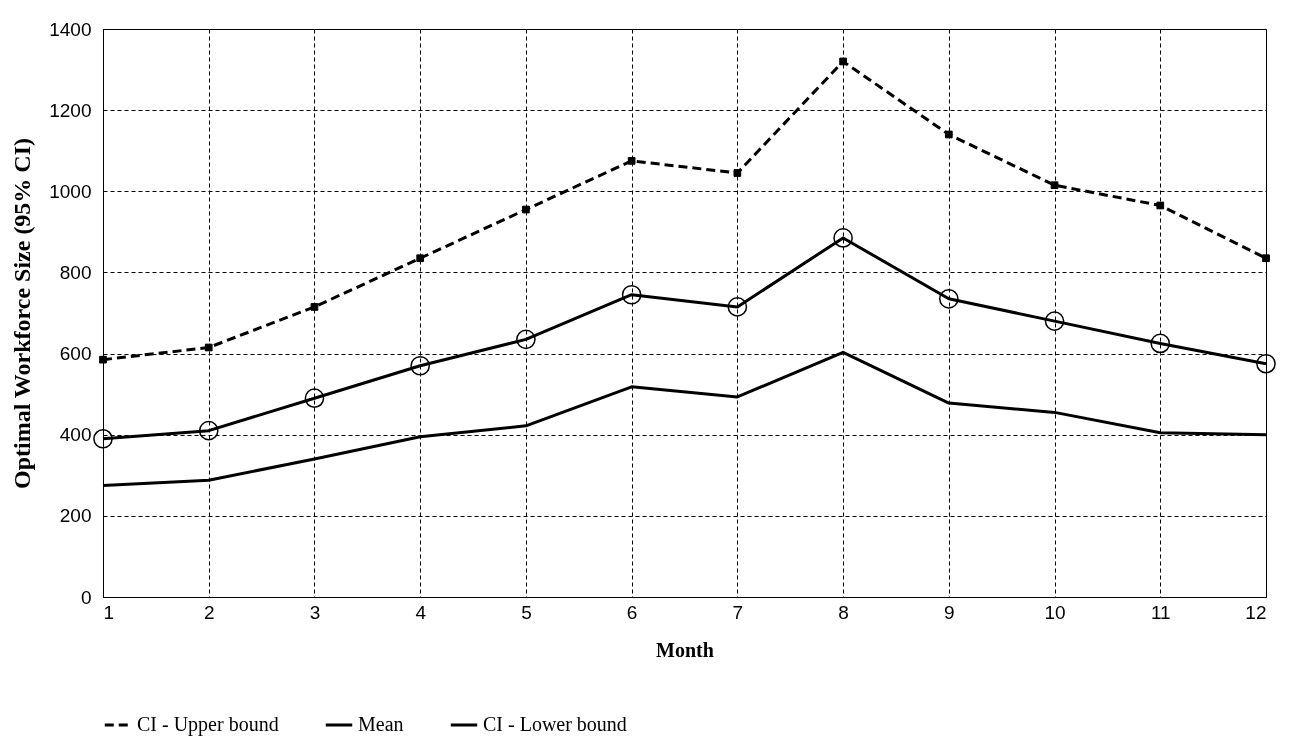 The height and width of the screenshot is (752, 1310). What do you see at coordinates (70, 110) in the screenshot?
I see `y-tick-label: 1200` at bounding box center [70, 110].